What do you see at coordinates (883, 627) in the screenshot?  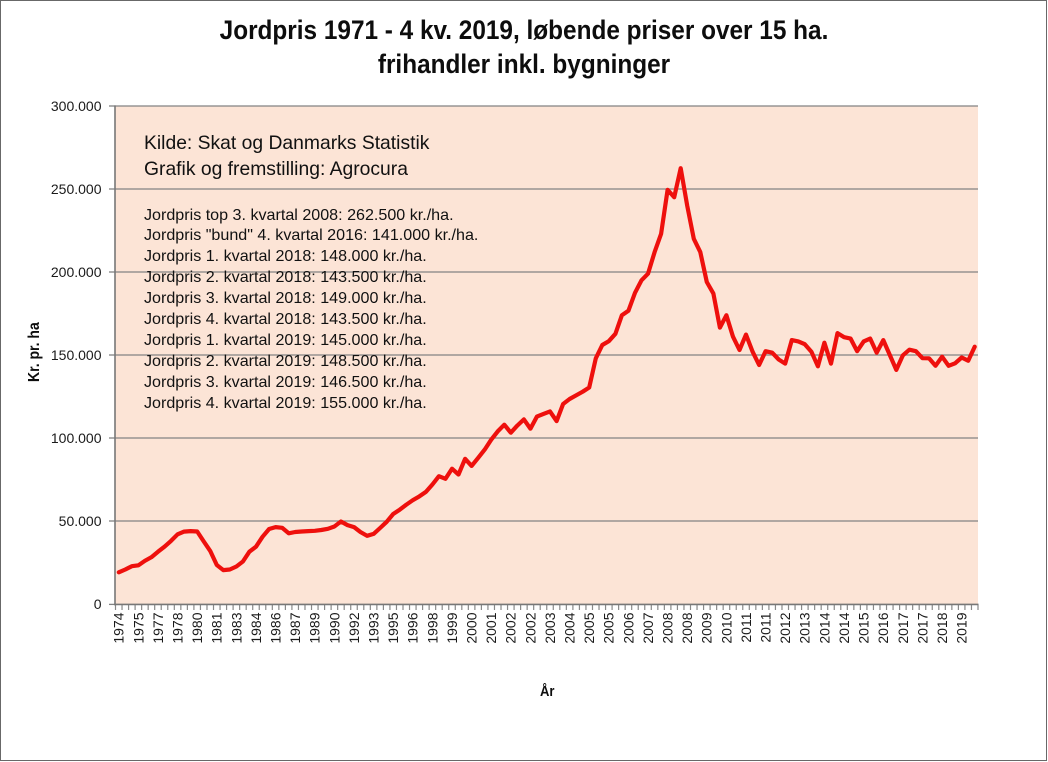 I see `svg-text: 2016` at bounding box center [883, 627].